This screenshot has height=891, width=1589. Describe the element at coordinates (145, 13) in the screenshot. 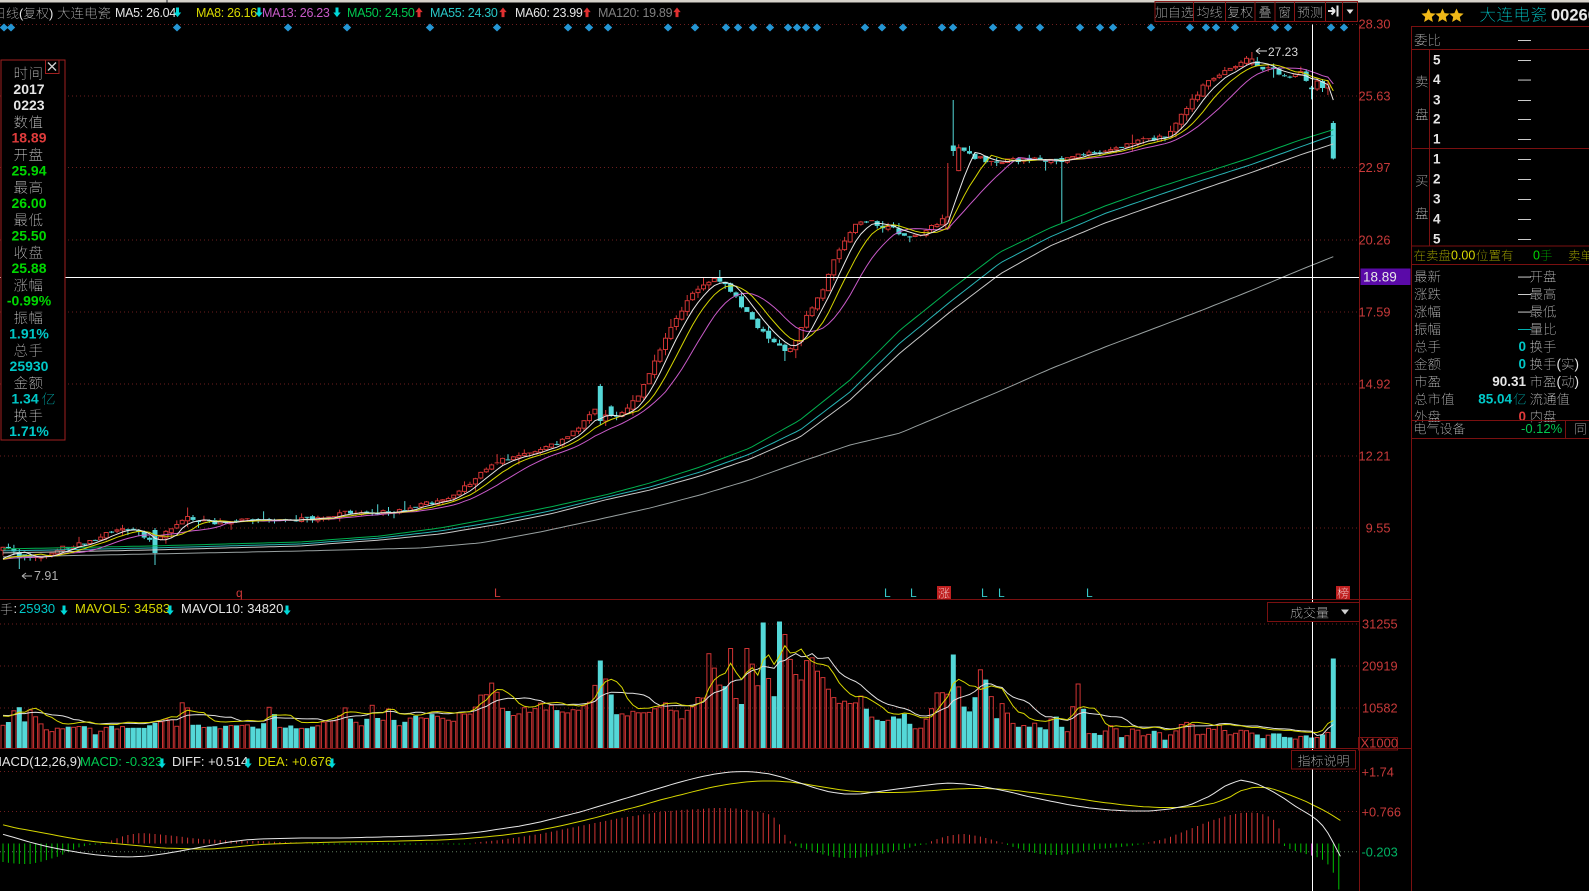

I see `svg-text: MA5: 26.04` at that location.